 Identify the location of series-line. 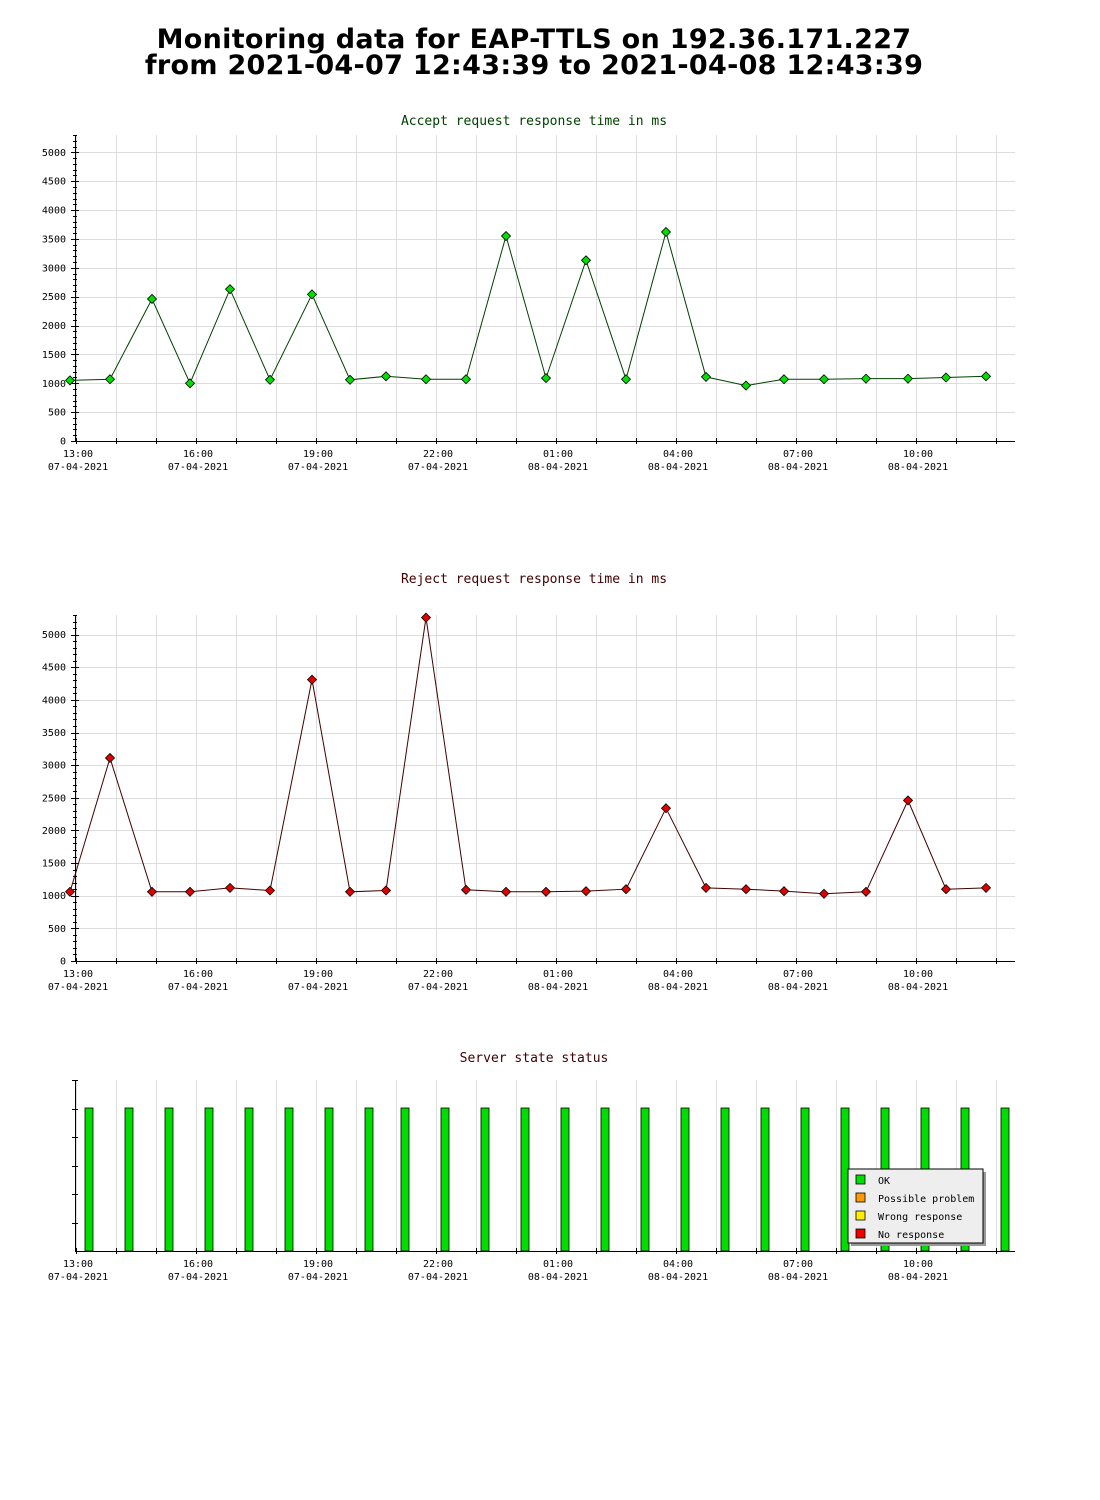
(528, 308).